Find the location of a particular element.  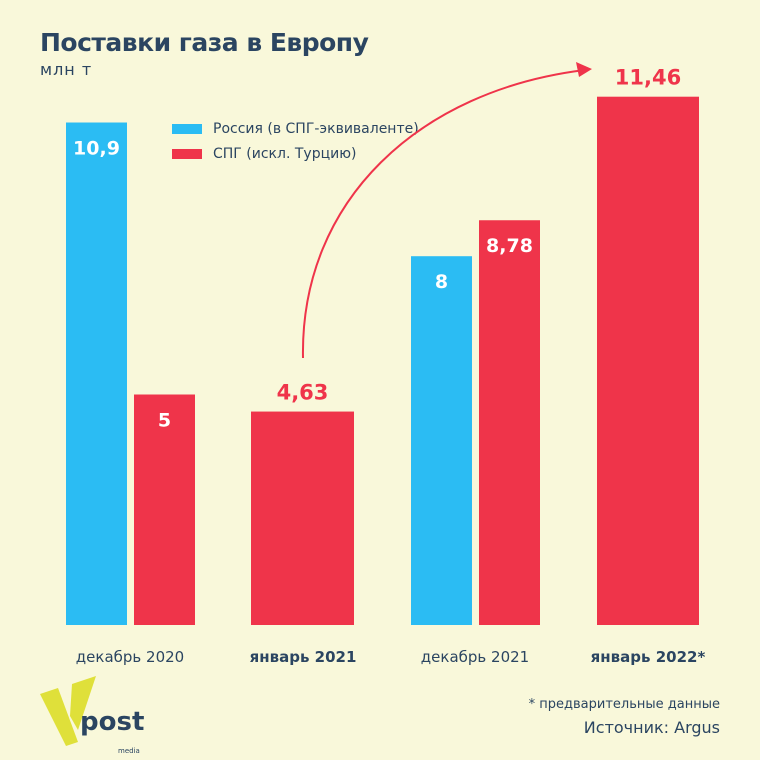

data-label: 11,46 is located at coordinates (648, 78).